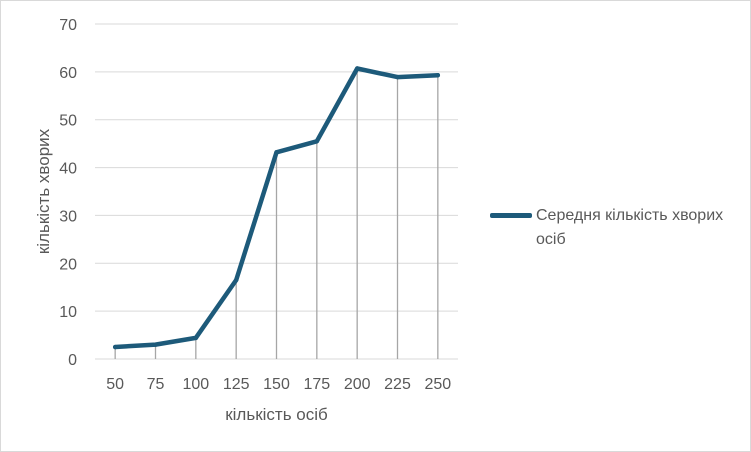 The width and height of the screenshot is (751, 452). What do you see at coordinates (68, 73) in the screenshot?
I see `y-tick-label-60: 60` at bounding box center [68, 73].